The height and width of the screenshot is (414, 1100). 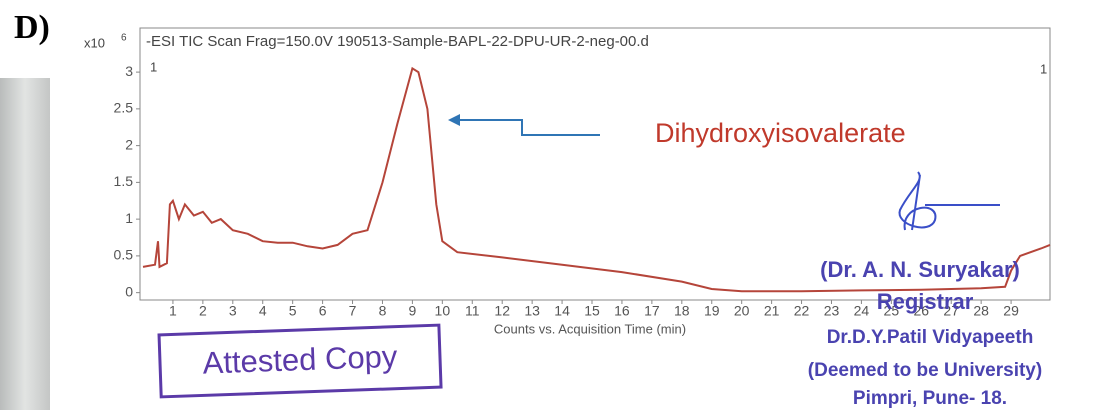 I want to click on stamp-text: Attested Copy, so click(x=300, y=360).